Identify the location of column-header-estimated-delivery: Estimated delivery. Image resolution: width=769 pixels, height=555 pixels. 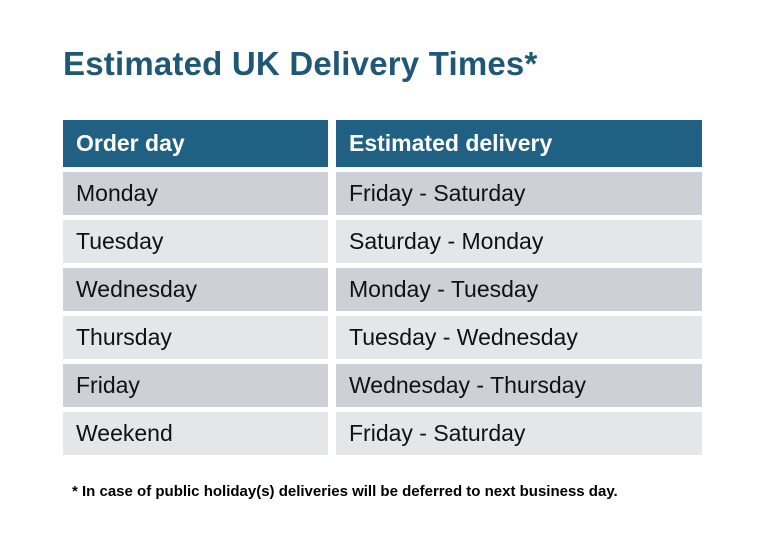
(519, 143).